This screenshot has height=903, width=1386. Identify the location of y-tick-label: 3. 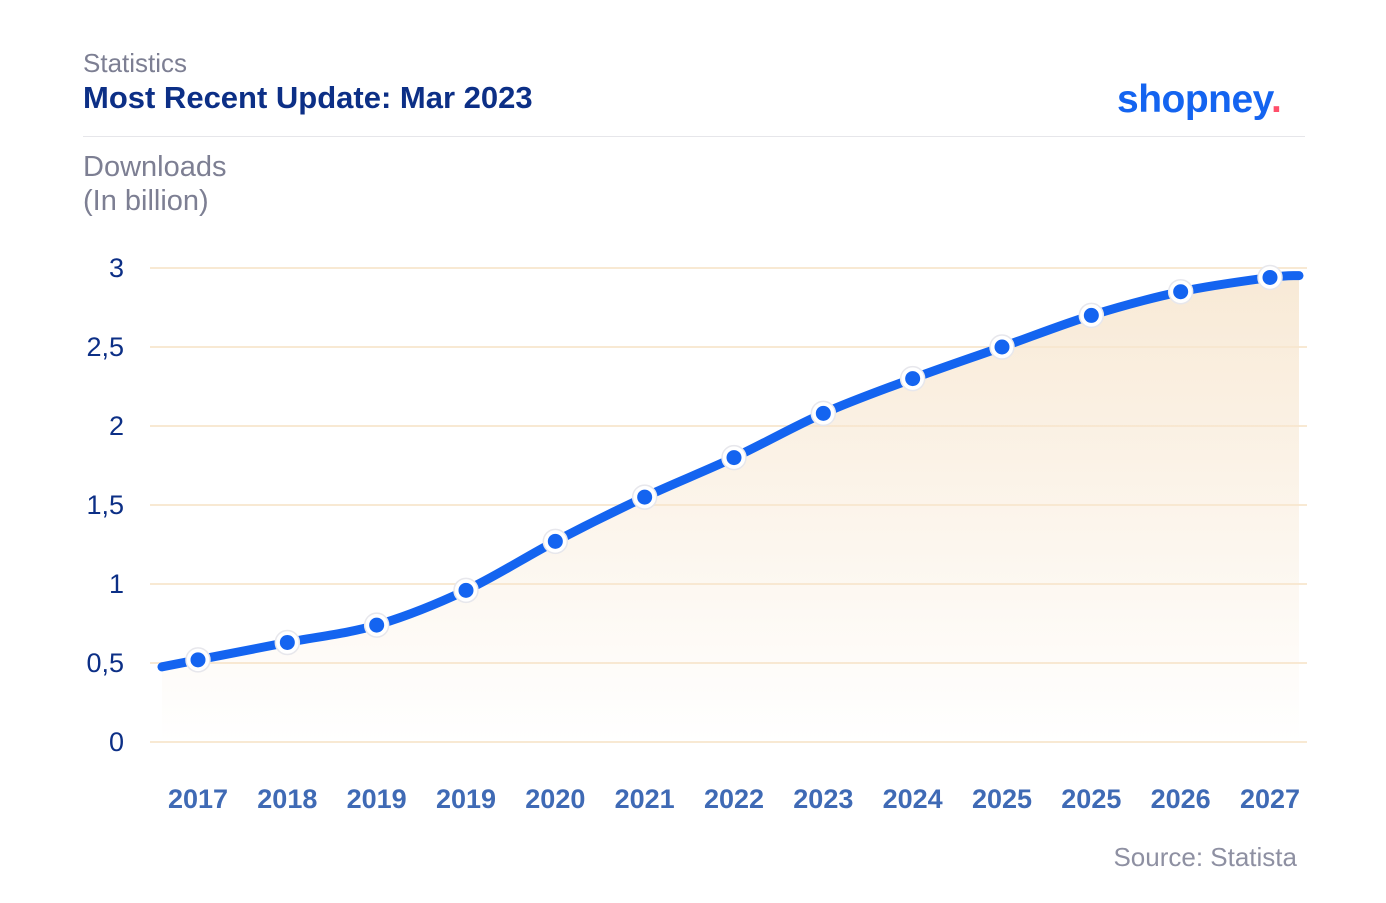
(116, 268).